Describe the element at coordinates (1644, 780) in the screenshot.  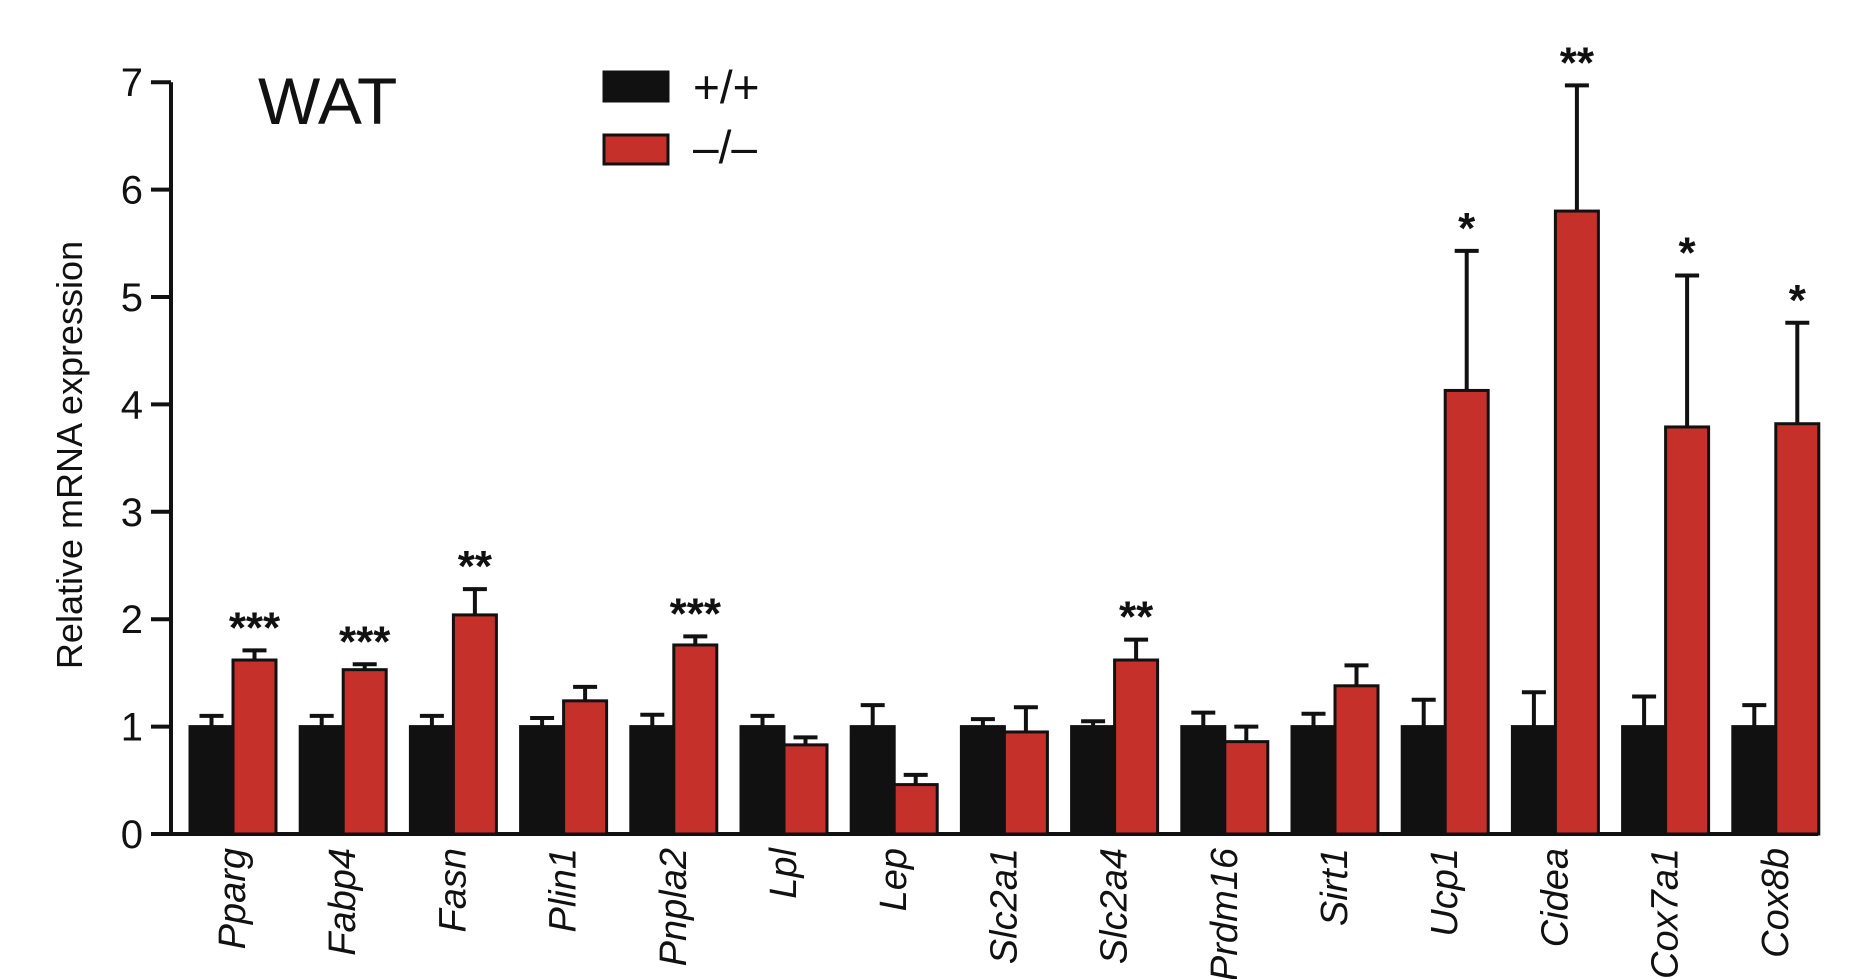
I see `bar-wildtype-cox7a1` at that location.